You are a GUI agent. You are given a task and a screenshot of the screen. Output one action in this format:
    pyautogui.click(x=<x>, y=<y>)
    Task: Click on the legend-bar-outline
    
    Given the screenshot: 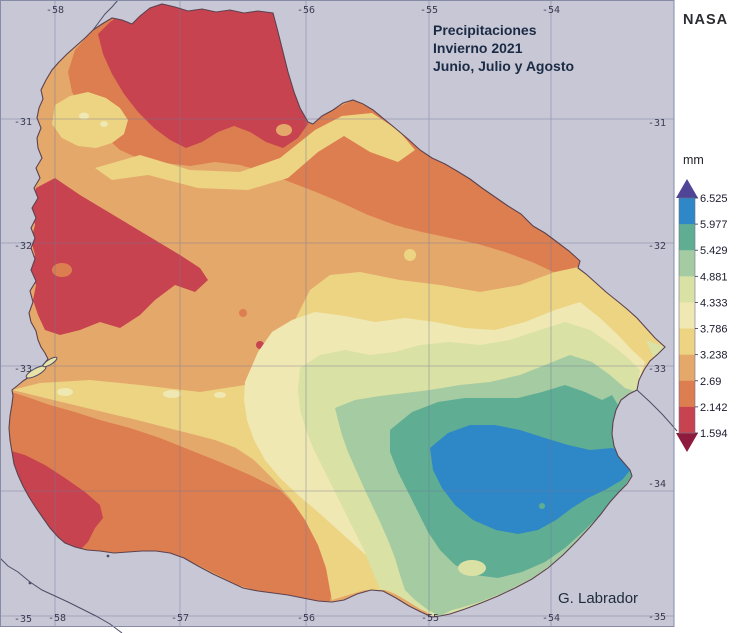 What is the action you would take?
    pyautogui.click(x=687, y=315)
    